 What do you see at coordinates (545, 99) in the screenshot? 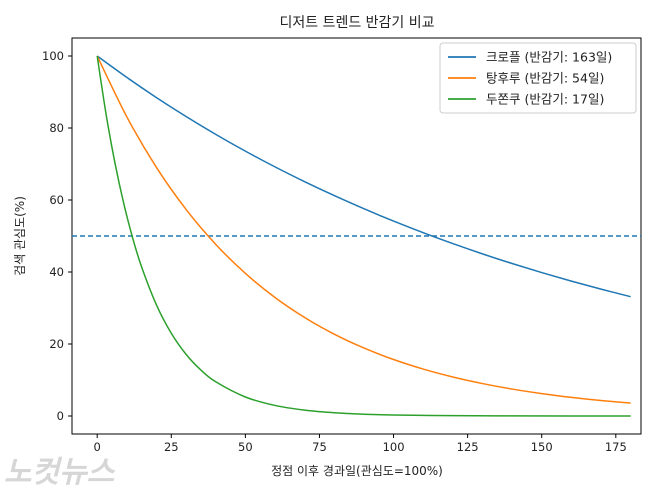
I see `legend-label: 두쫀쿠 (반감기: 17일)` at bounding box center [545, 99].